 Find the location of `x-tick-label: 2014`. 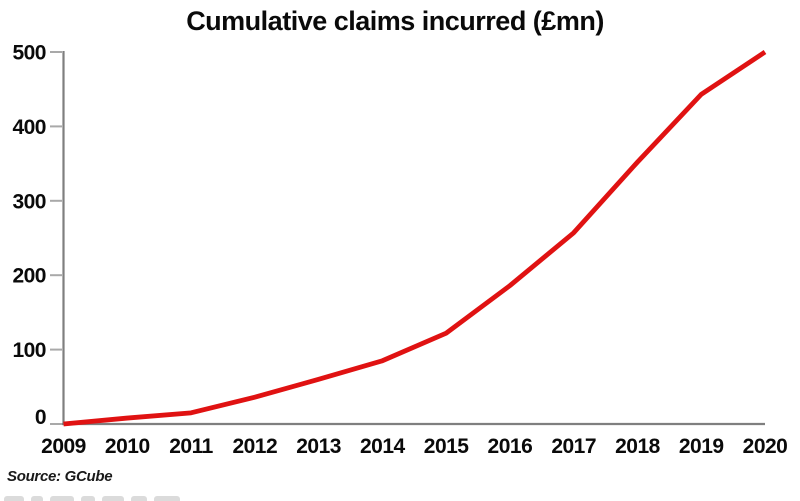

x-tick-label: 2014 is located at coordinates (383, 446).